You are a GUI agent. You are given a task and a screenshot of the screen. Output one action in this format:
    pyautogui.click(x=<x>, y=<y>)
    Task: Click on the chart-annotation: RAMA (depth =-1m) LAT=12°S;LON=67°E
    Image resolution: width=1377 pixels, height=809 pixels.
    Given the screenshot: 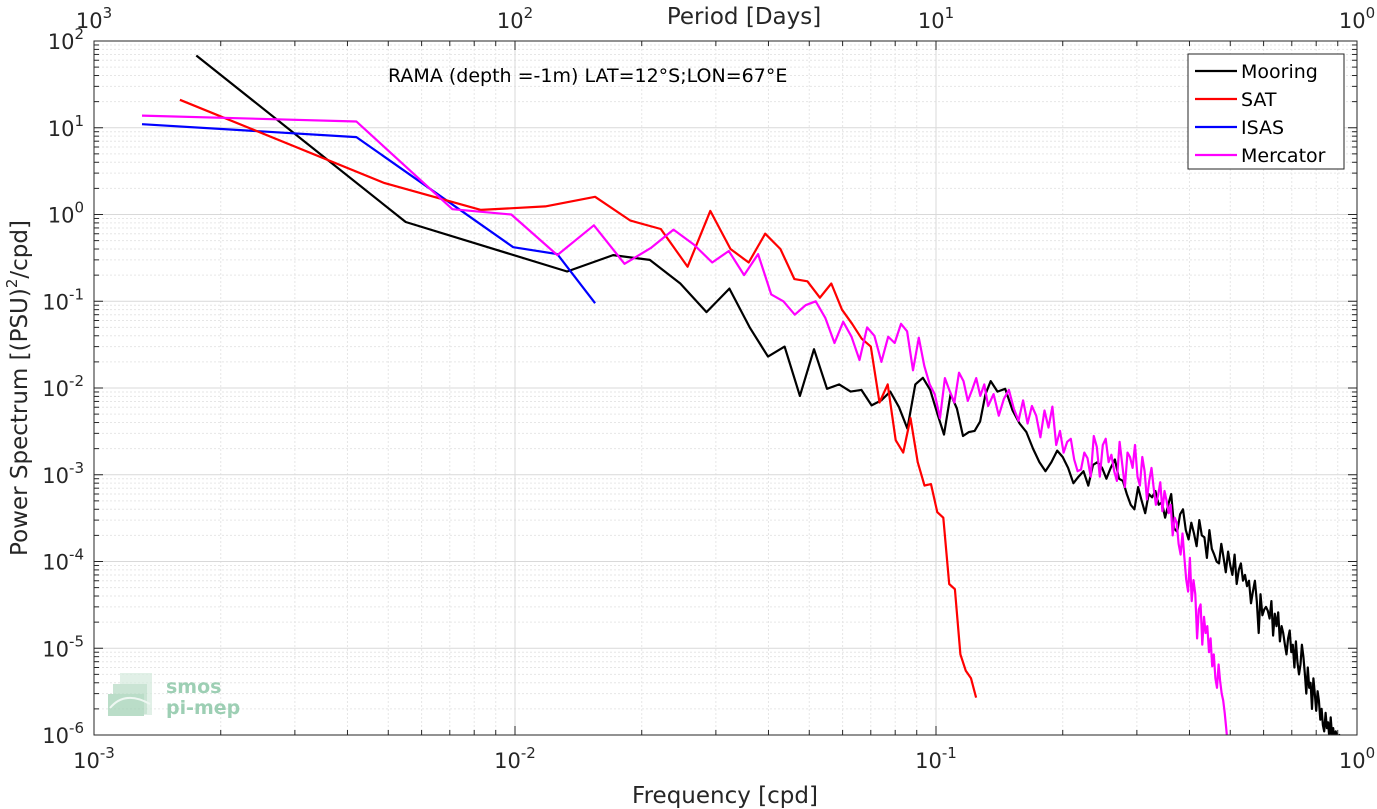 What is the action you would take?
    pyautogui.click(x=587, y=76)
    